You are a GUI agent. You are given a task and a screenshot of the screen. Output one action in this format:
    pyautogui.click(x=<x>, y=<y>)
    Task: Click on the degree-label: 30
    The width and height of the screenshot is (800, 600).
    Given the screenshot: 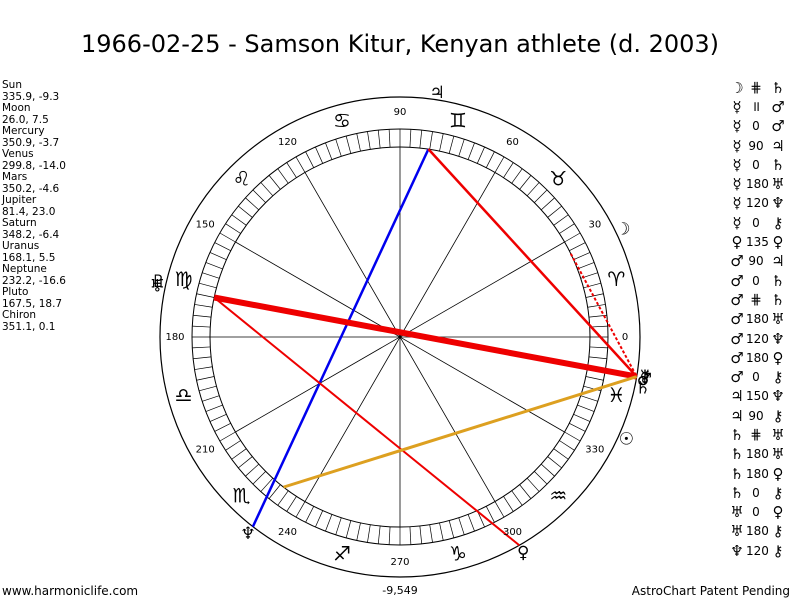 What is the action you would take?
    pyautogui.click(x=594, y=225)
    